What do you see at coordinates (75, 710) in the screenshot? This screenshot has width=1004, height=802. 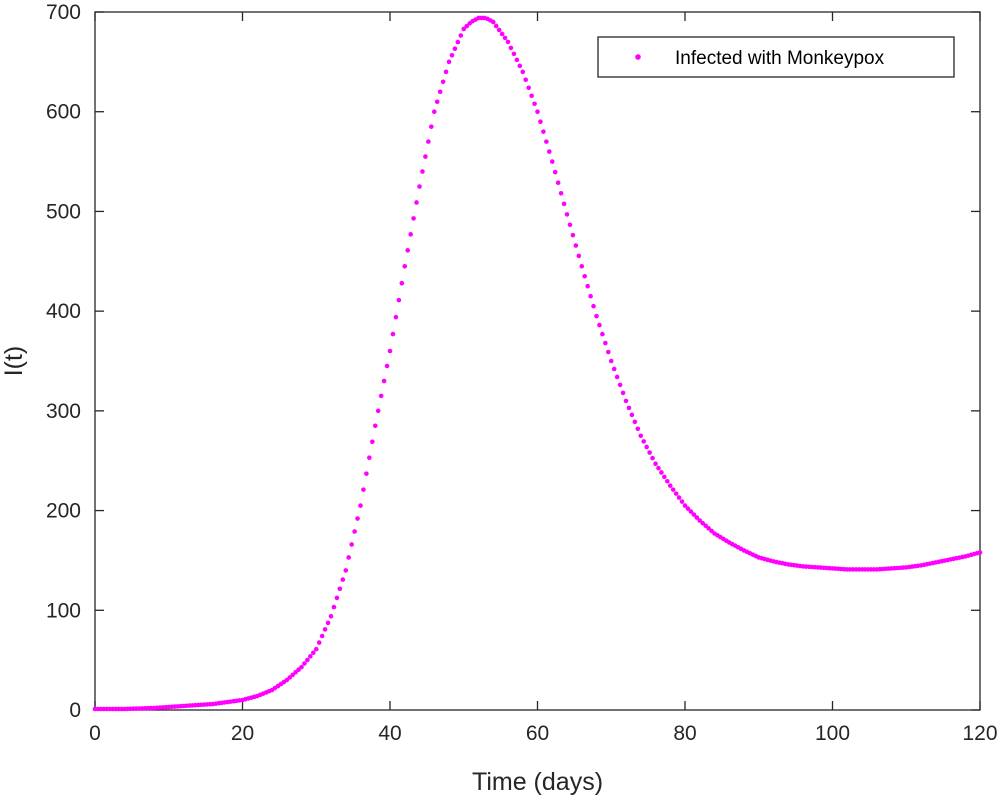 I see `y-tick-label: 0` at bounding box center [75, 710].